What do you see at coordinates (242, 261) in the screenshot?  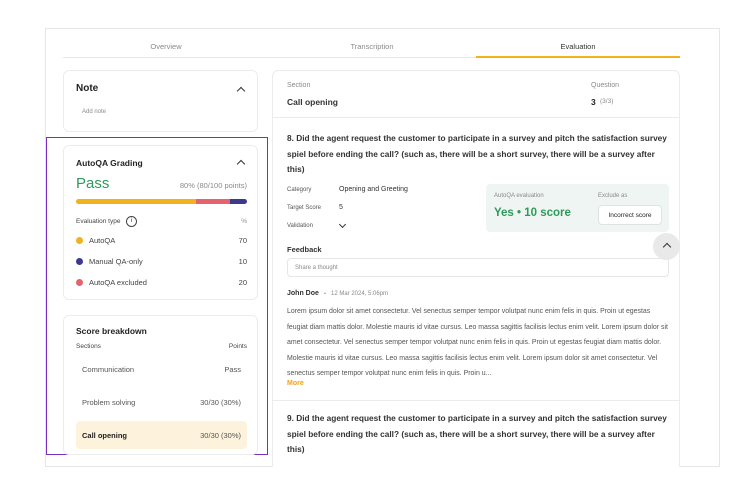 I see `legend-value: 10` at bounding box center [242, 261].